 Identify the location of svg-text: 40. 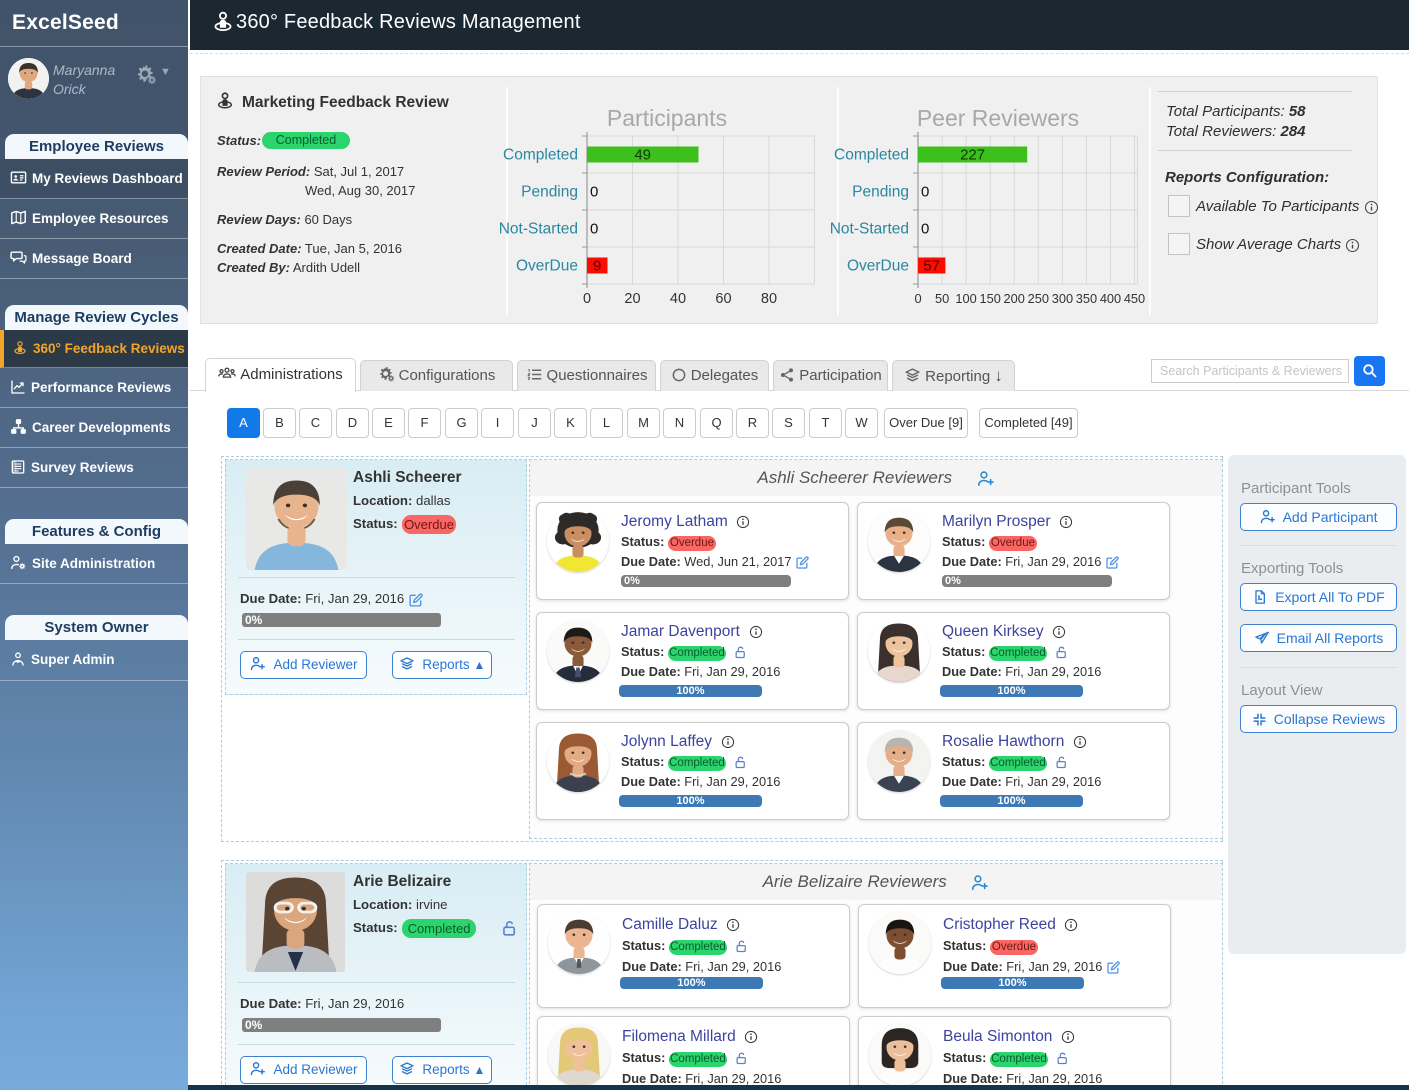
(678, 299).